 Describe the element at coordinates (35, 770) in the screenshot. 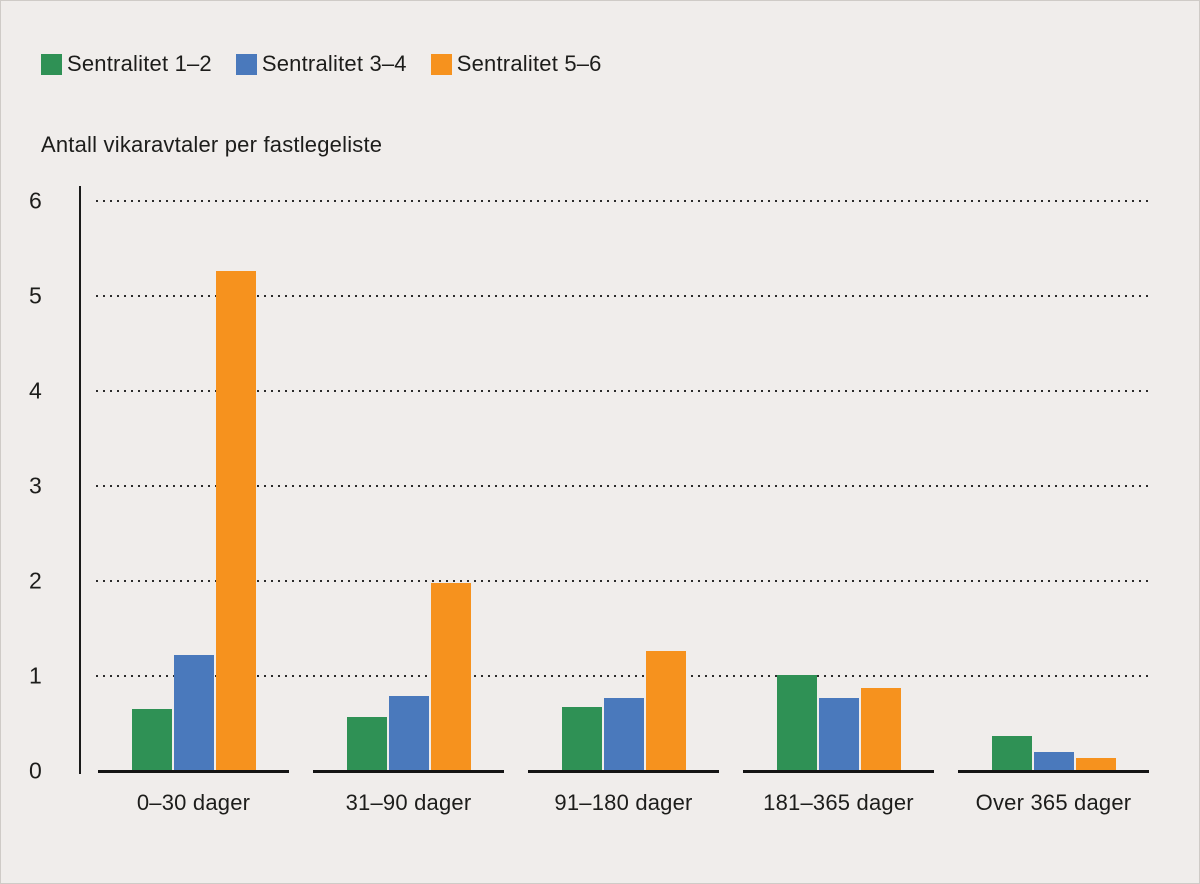

I see `y-tick-label-0: 0` at that location.